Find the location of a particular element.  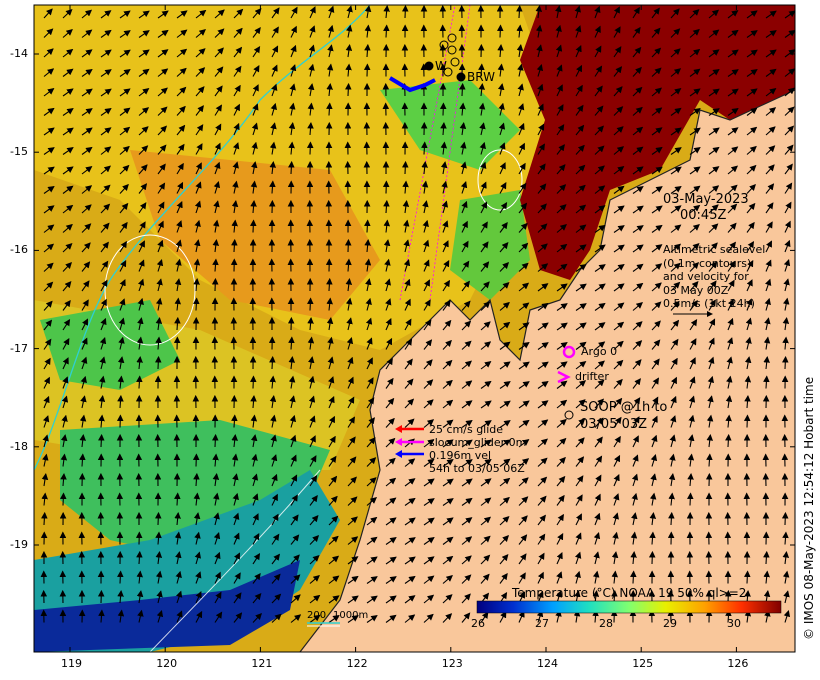

y-tick-label: -17 is located at coordinates (19, 348).